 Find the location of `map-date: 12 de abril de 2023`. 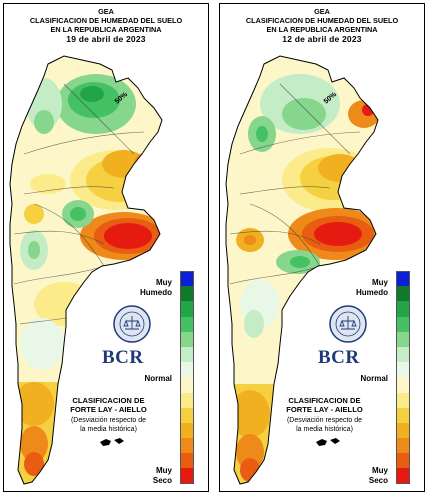

map-date: 12 de abril de 2023 is located at coordinates (322, 39).